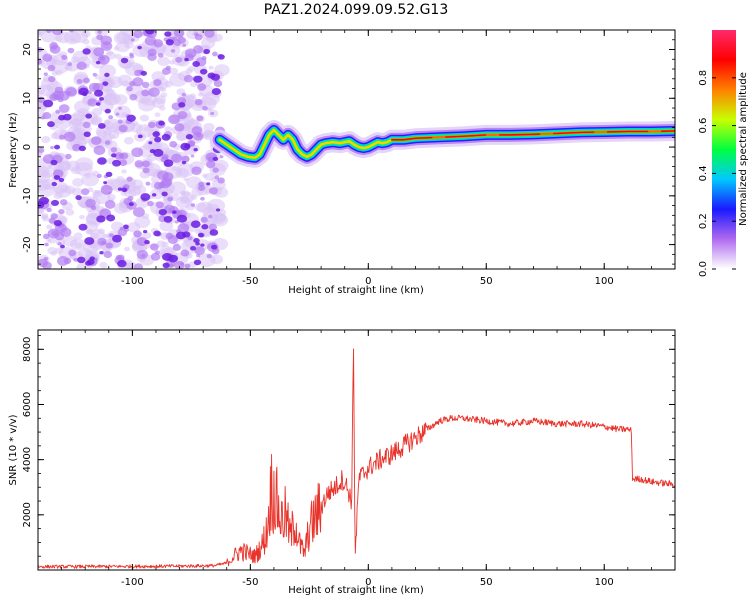 This screenshot has height=604, width=750. What do you see at coordinates (743, 149) in the screenshot?
I see `colorbar-label: Normalized spectral amplitude` at bounding box center [743, 149].